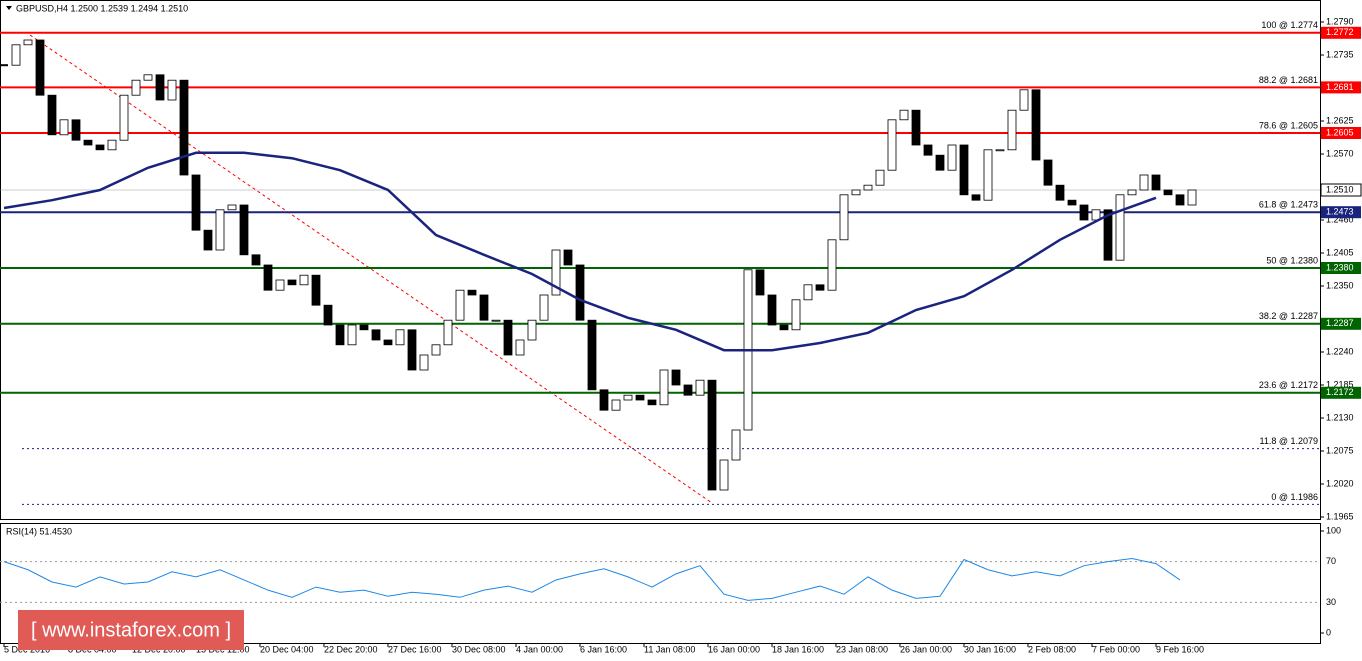 The image size is (1362, 661). What do you see at coordinates (131, 630) in the screenshot?
I see `watermark-box` at bounding box center [131, 630].